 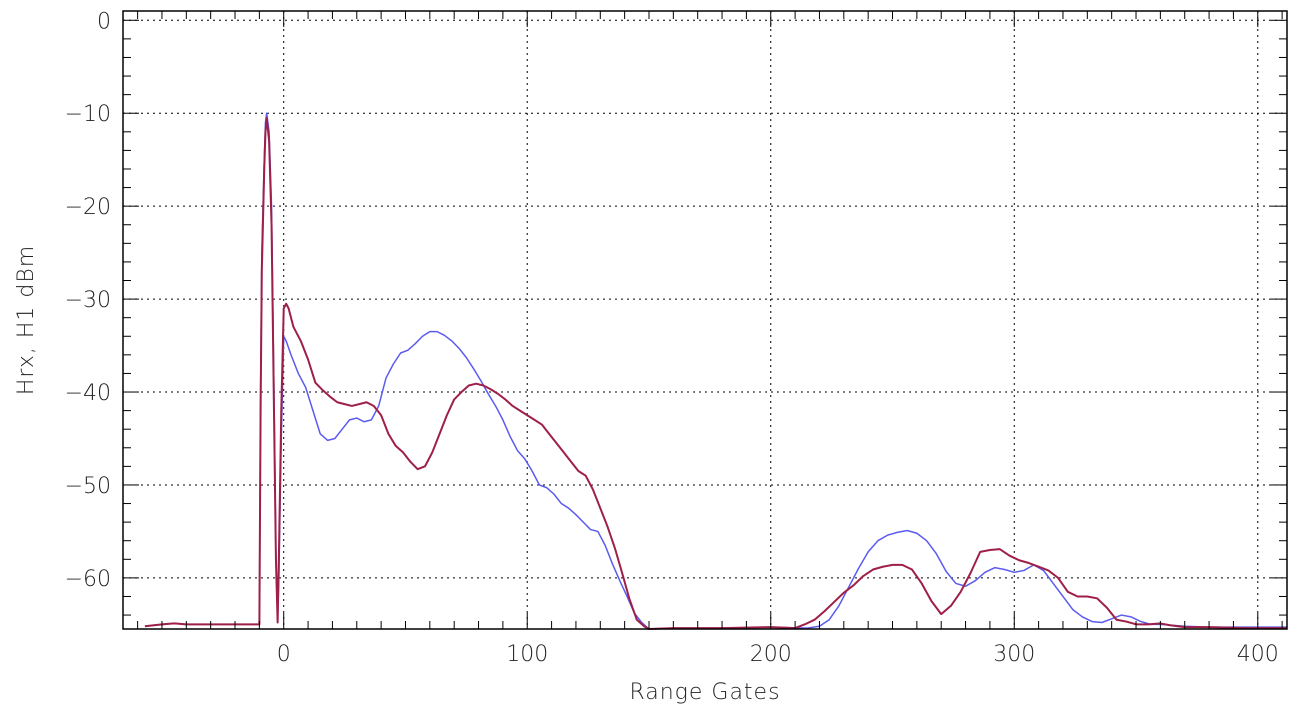 I want to click on y-axis-label: Hrx, H1 dBm, so click(x=26, y=320).